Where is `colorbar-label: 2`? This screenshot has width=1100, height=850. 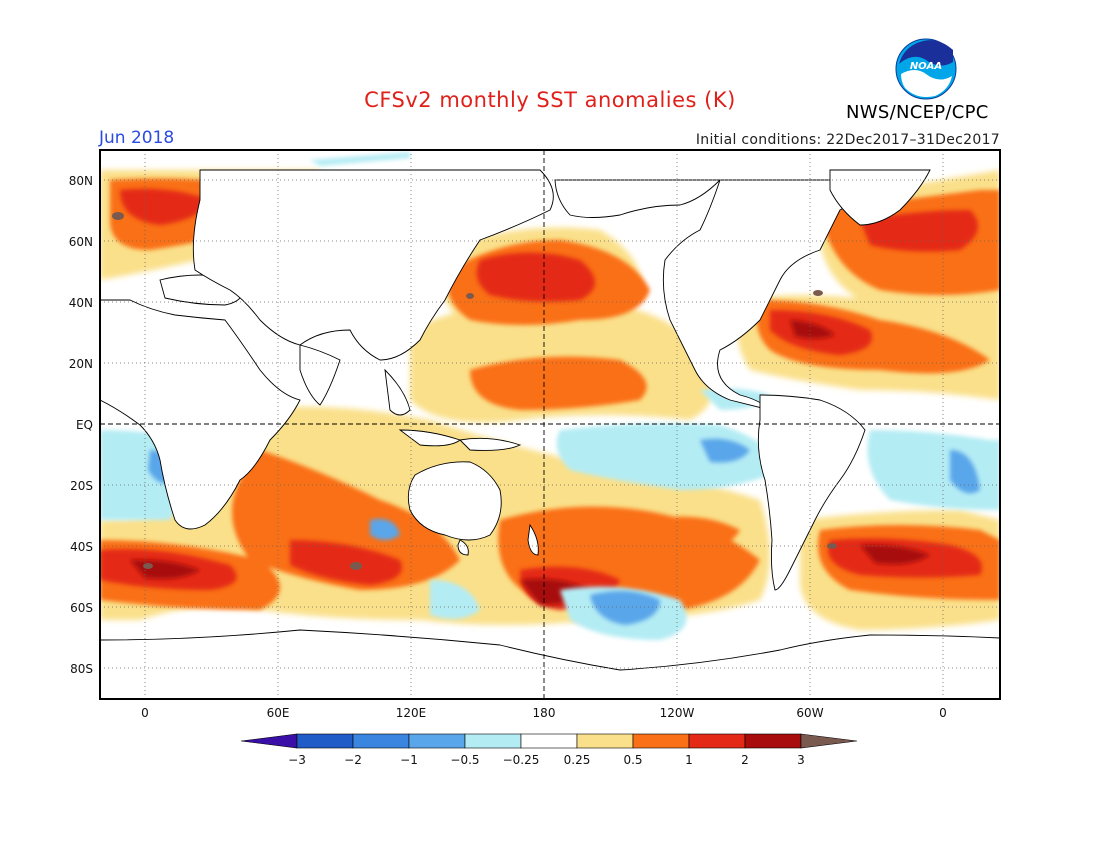 colorbar-label: 2 is located at coordinates (745, 760).